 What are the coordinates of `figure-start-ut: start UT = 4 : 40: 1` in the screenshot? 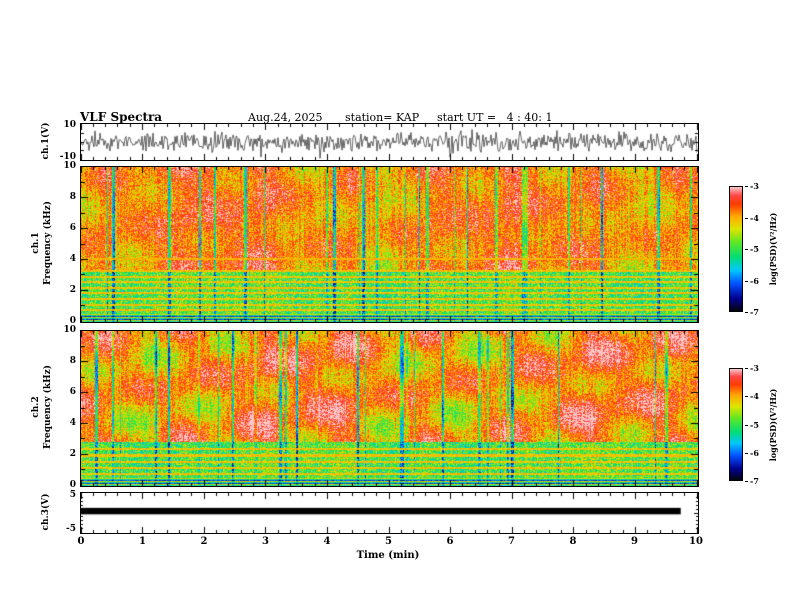 It's located at (495, 117).